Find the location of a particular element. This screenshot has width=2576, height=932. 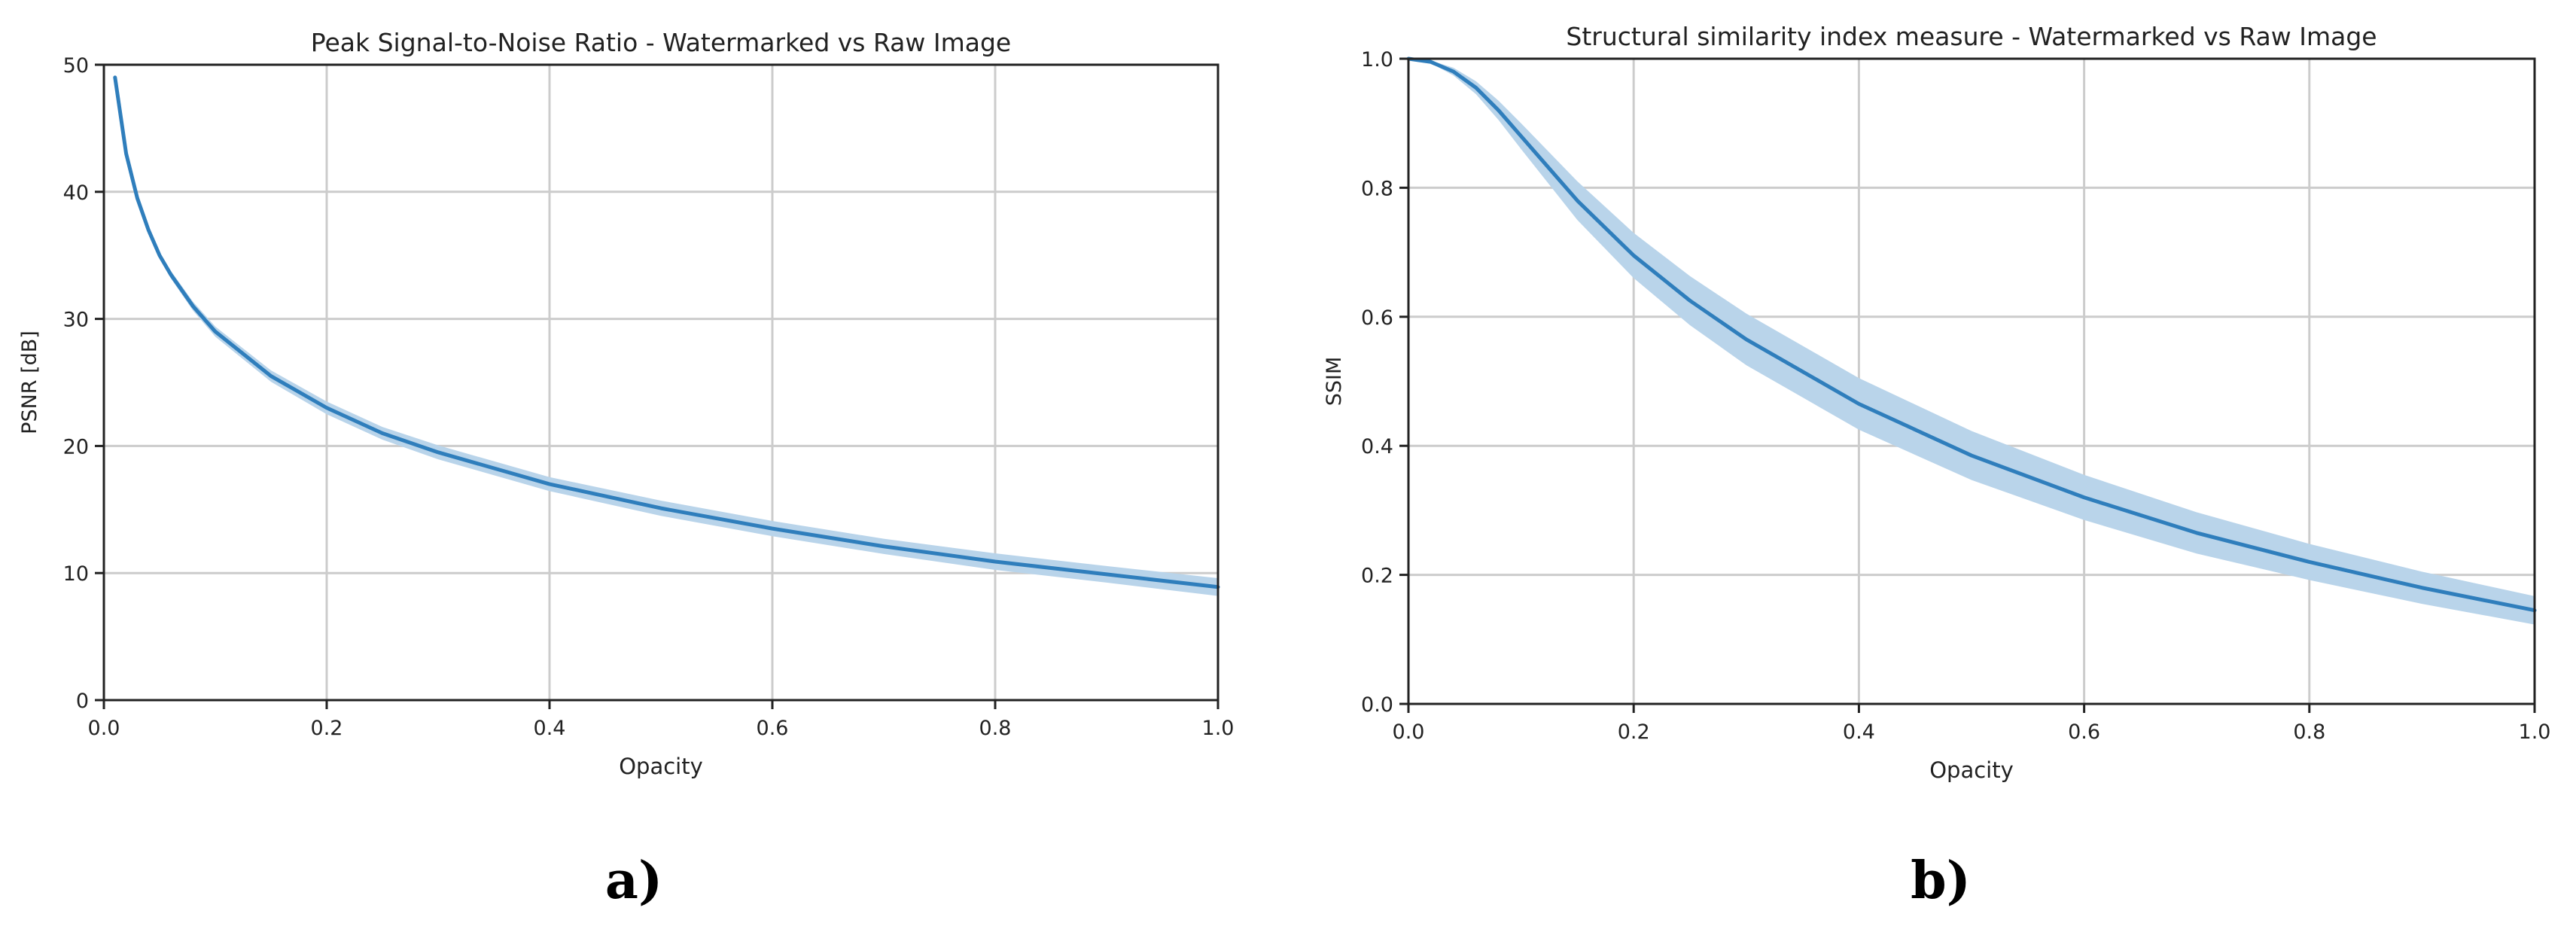

chart1-x-tick-label: 0.0 is located at coordinates (104, 729).